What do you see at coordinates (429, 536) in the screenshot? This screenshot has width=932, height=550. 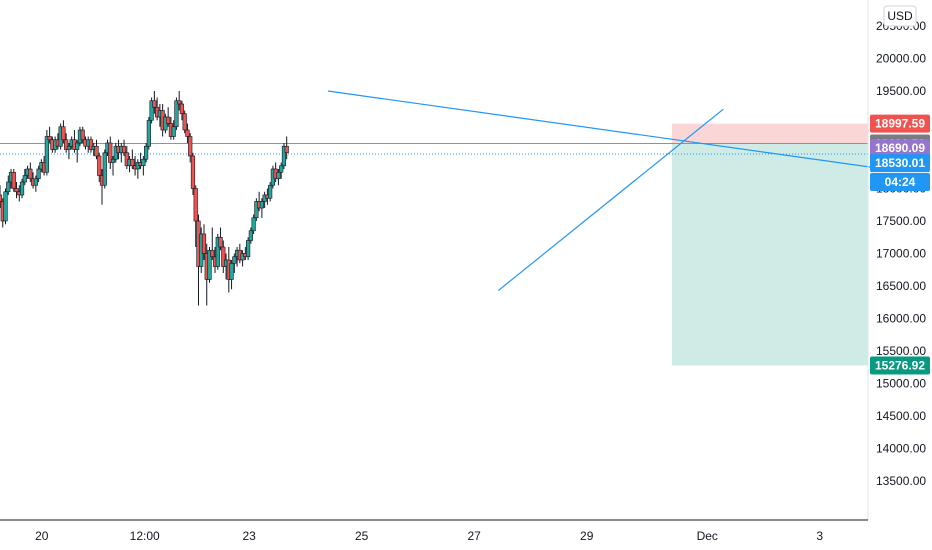 I see `time-axis: 20 12:00 23 25 27 29 Dec 3` at bounding box center [429, 536].